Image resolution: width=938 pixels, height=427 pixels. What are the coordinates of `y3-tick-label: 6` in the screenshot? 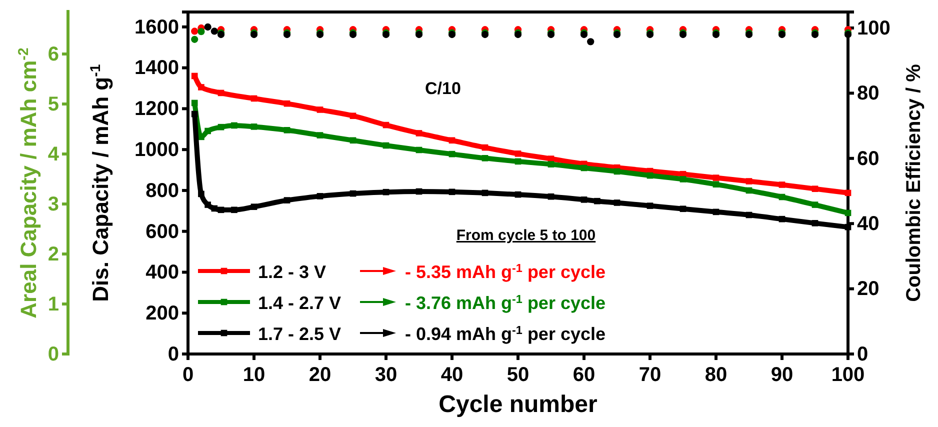 It's located at (53, 54).